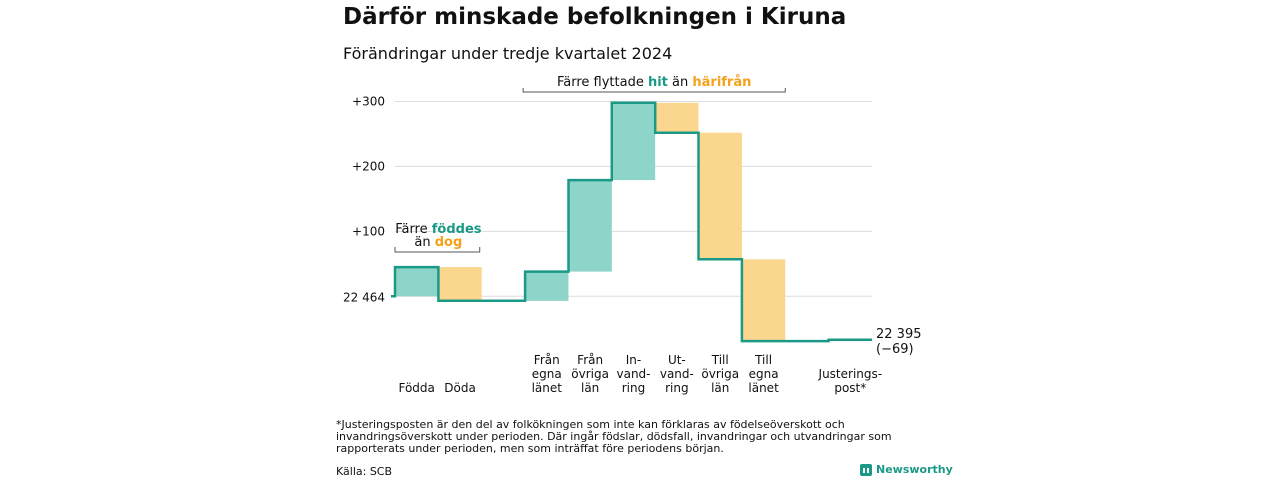 This screenshot has height=480, width=1280. What do you see at coordinates (368, 166) in the screenshot?
I see `y-tick-label: +200` at bounding box center [368, 166].